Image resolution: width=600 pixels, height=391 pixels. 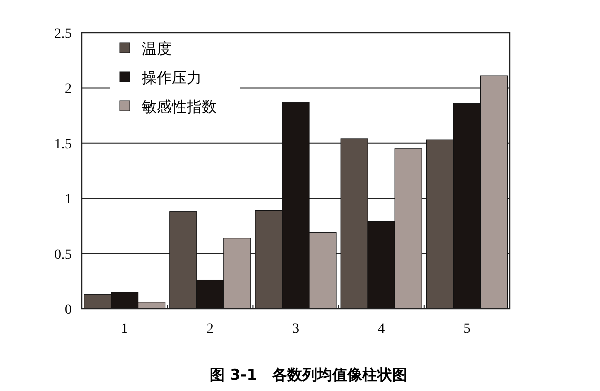 I want to click on x-tick-label: 4, so click(x=382, y=329).